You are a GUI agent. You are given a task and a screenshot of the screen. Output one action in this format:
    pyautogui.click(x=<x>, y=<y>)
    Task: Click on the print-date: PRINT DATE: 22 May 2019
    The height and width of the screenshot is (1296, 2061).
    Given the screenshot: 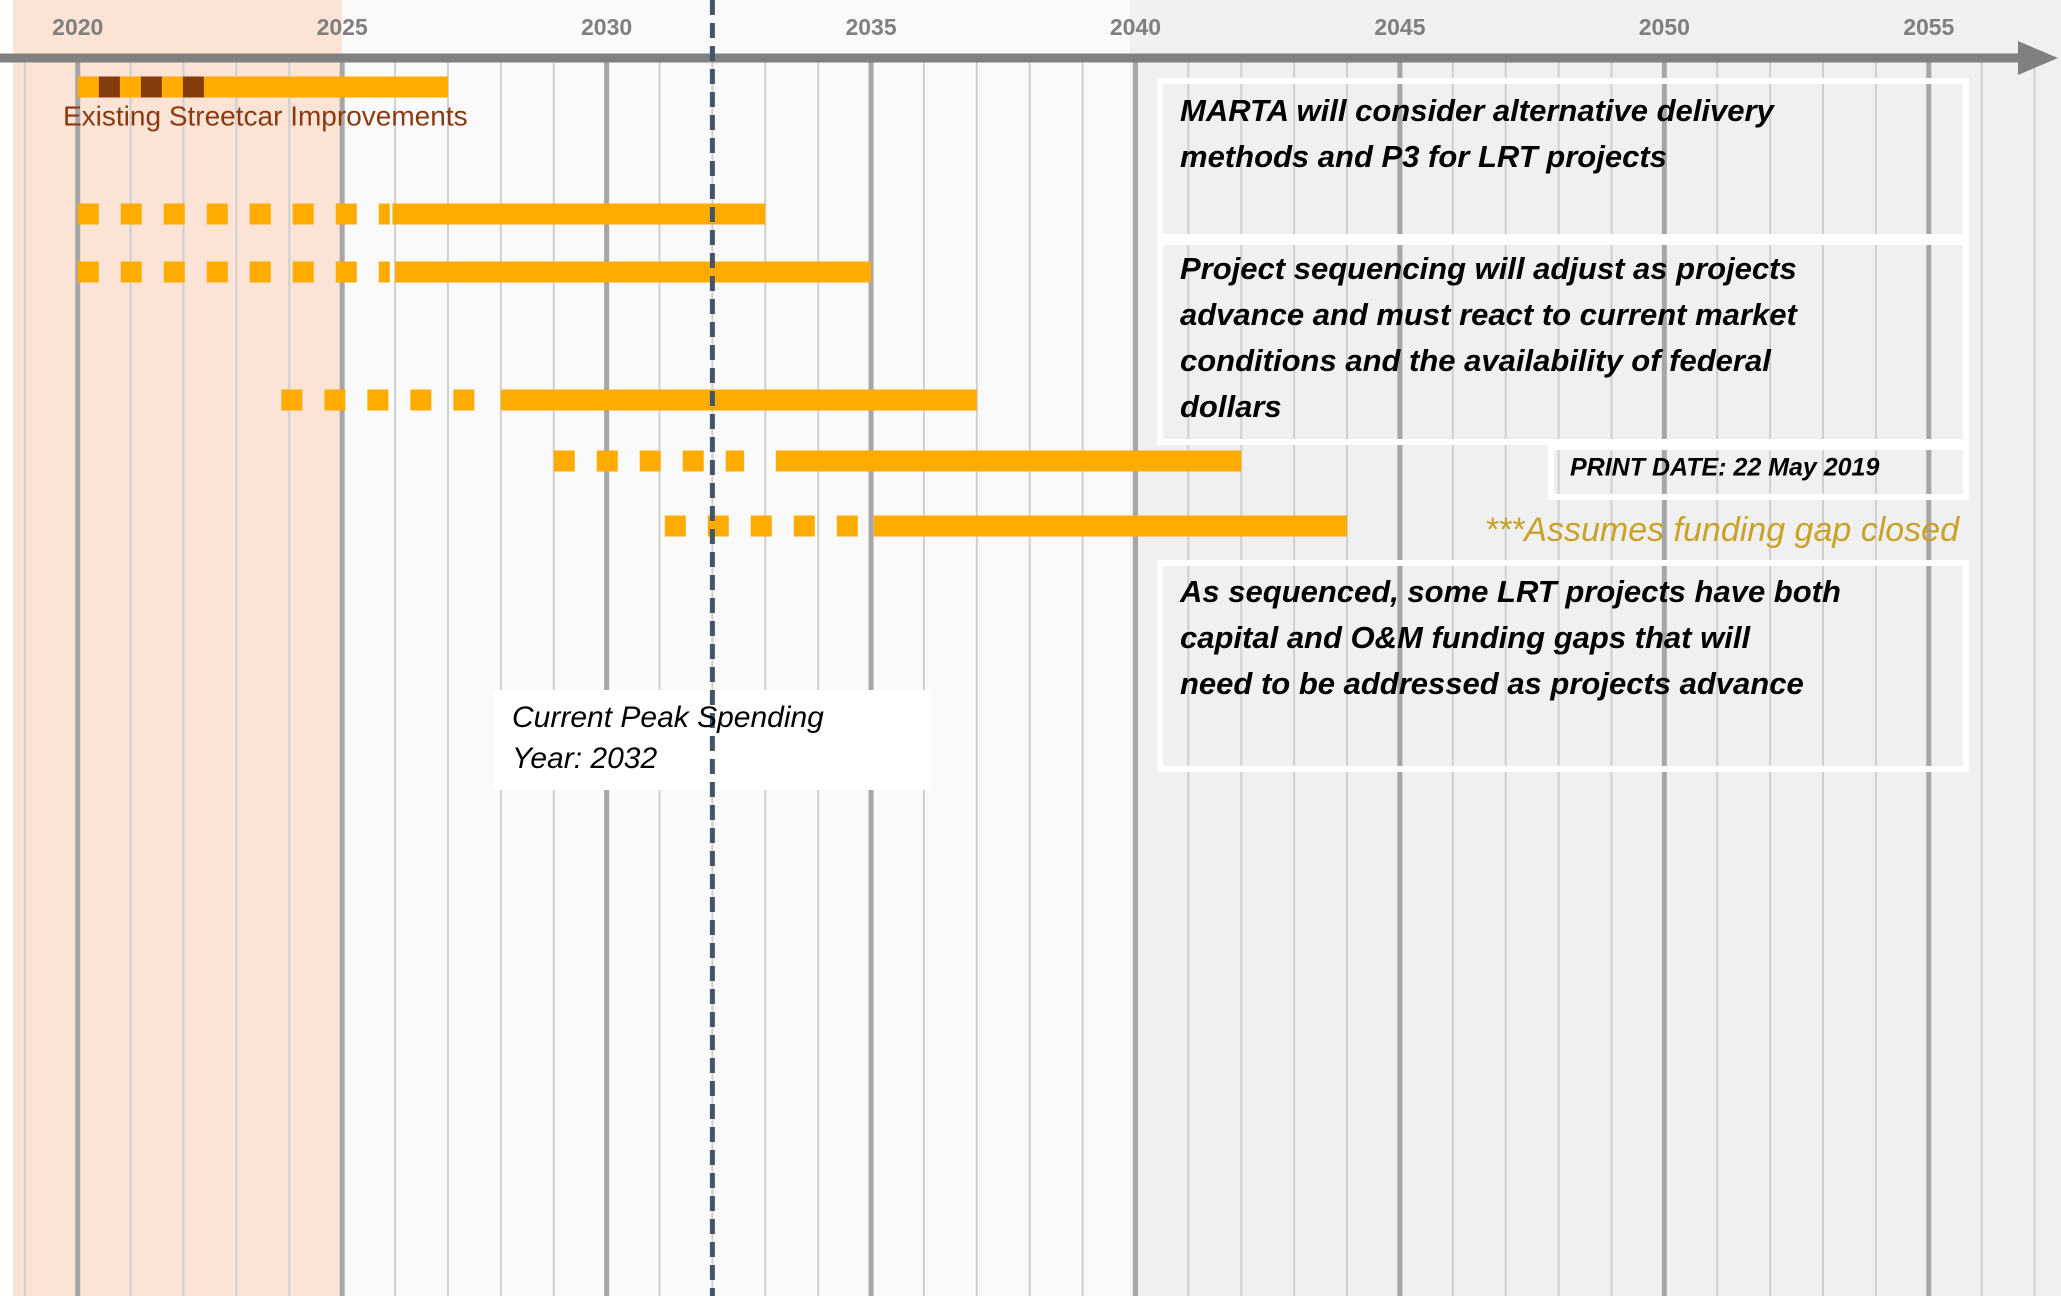 What is the action you would take?
    pyautogui.click(x=1724, y=468)
    